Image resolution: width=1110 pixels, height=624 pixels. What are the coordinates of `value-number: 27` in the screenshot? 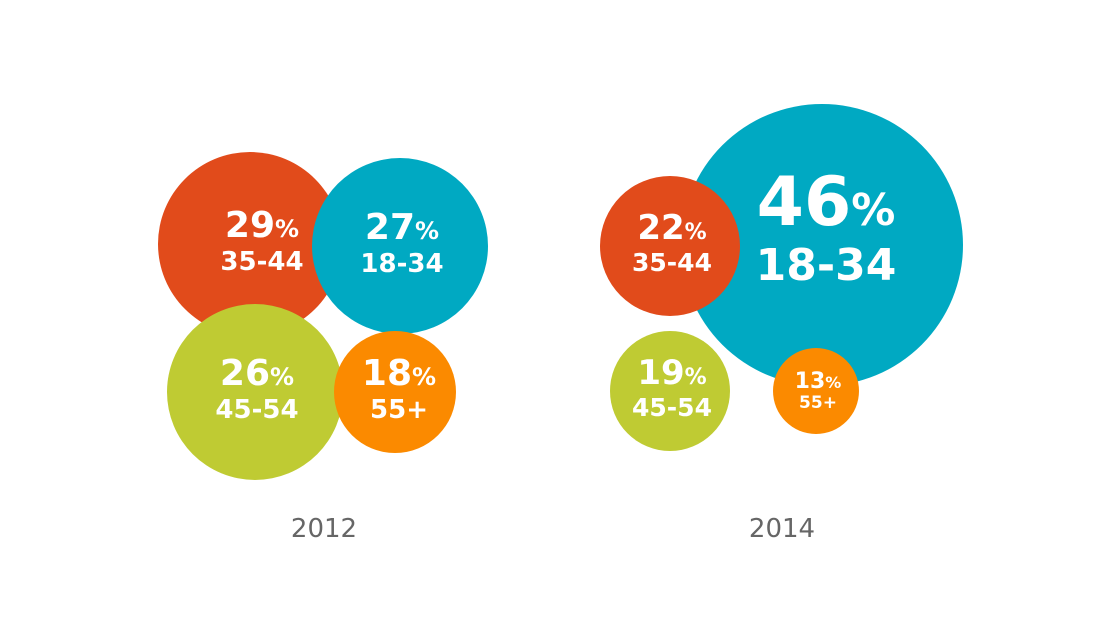 It's located at (390, 227).